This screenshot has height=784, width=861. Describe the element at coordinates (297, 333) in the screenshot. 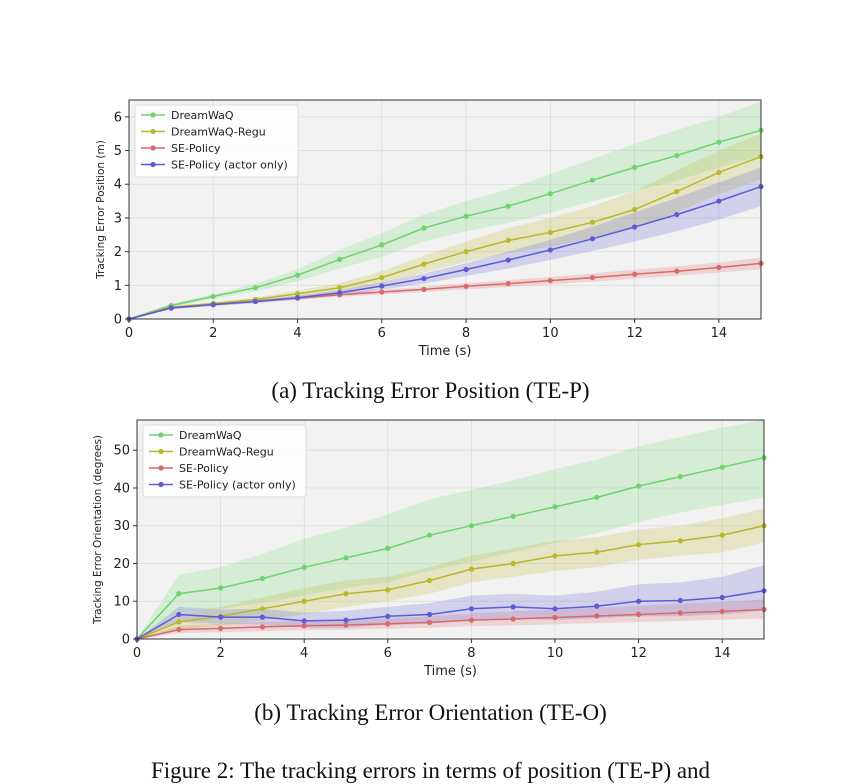

I see `x-tick-label: 4` at that location.